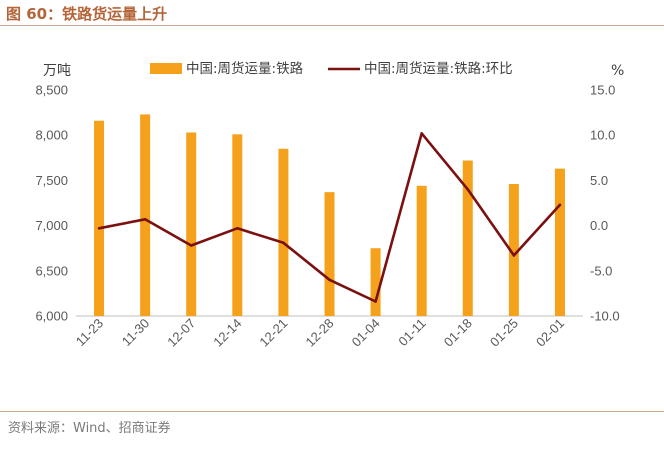 Image resolution: width=664 pixels, height=450 pixels. What do you see at coordinates (166, 68) in the screenshot?
I see `legend-swatch-bar` at bounding box center [166, 68].